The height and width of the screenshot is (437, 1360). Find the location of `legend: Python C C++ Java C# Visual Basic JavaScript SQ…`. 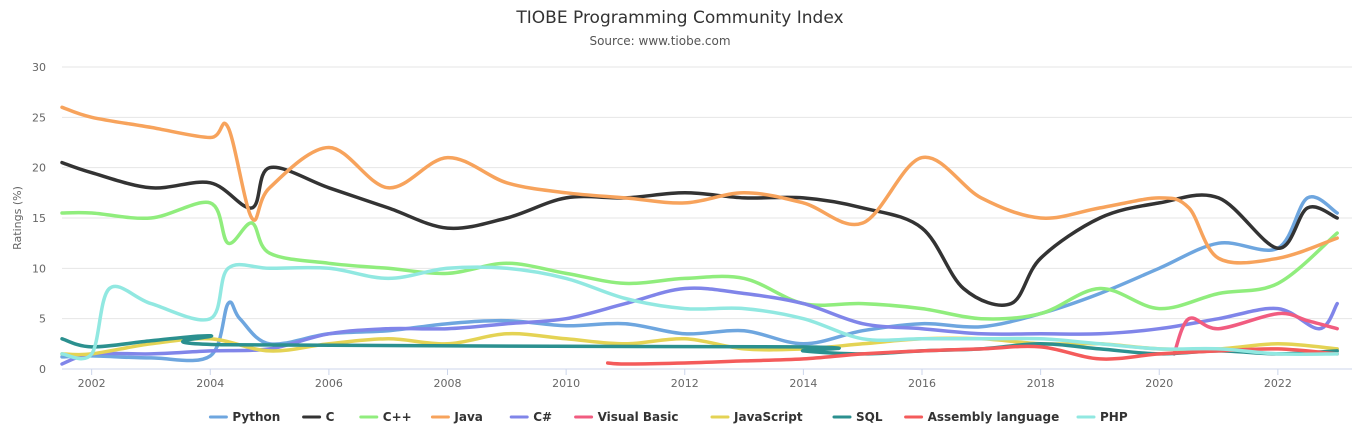

legend: Python C C++ Java C# Visual Basic JavaScript SQ… is located at coordinates (668, 417).